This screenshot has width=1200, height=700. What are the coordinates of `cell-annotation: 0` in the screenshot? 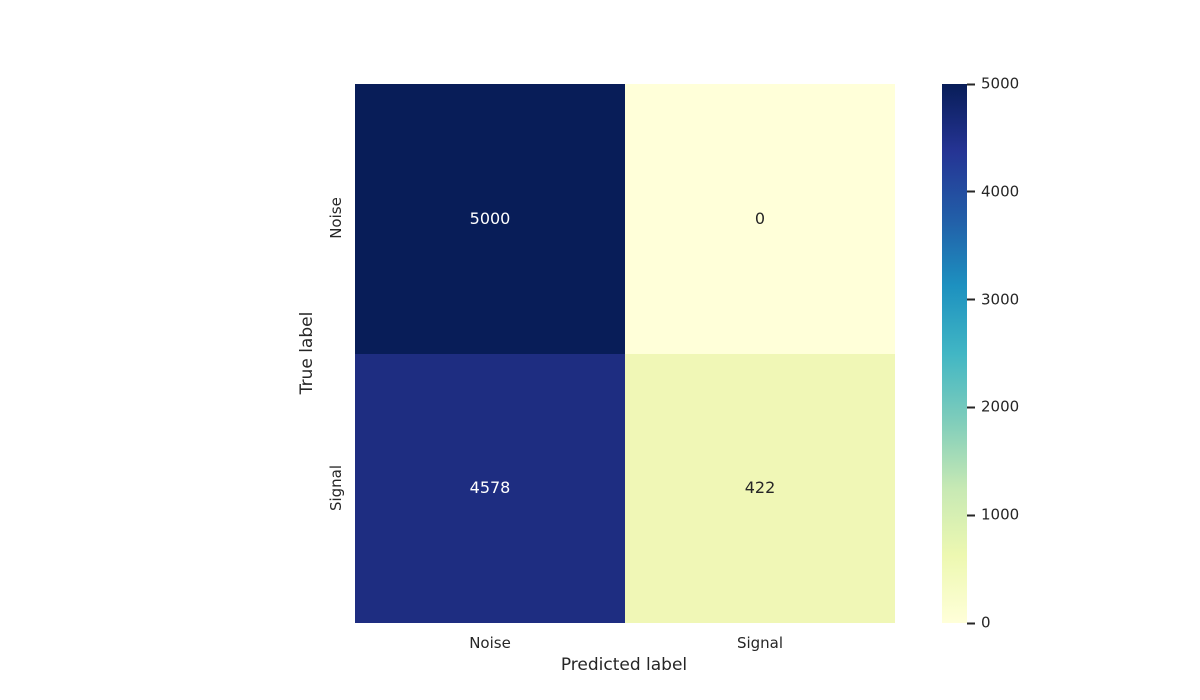 It's located at (760, 218).